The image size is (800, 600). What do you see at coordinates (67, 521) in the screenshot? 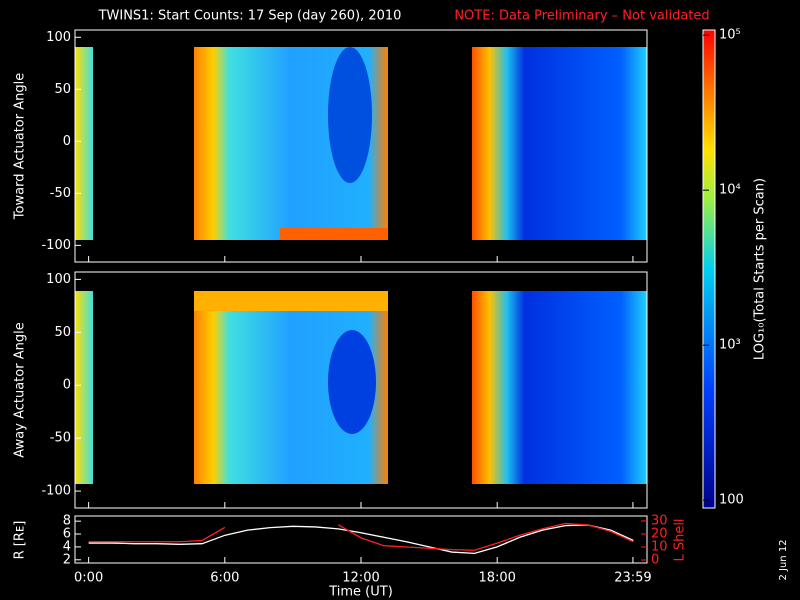
I see `y-tick-label: 8` at bounding box center [67, 521].